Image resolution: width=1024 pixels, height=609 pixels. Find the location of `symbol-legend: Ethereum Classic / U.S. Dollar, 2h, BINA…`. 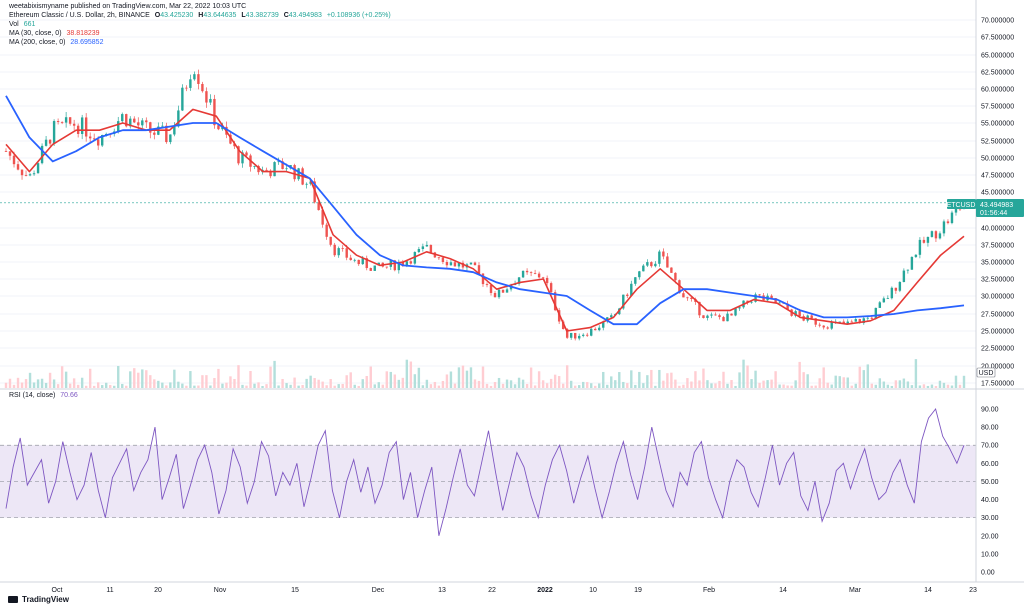

symbol-legend: Ethereum Classic / U.S. Dollar, 2h, BINA… is located at coordinates (201, 15).